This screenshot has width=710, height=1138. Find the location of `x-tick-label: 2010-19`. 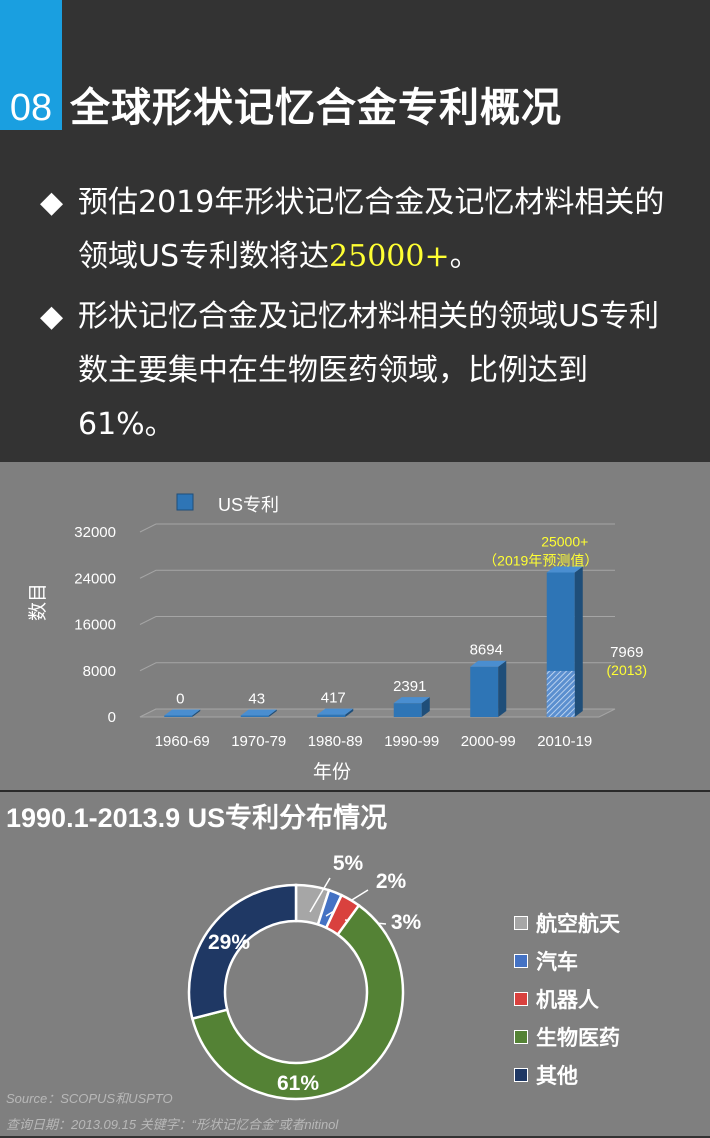

x-tick-label: 2010-19 is located at coordinates (564, 741).